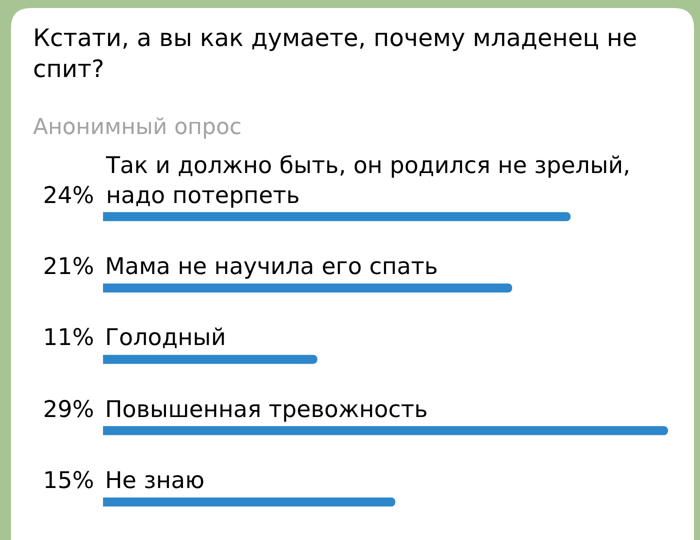 The height and width of the screenshot is (540, 700). I want to click on y-tick-label: Повышенная тревожность, so click(266, 410).